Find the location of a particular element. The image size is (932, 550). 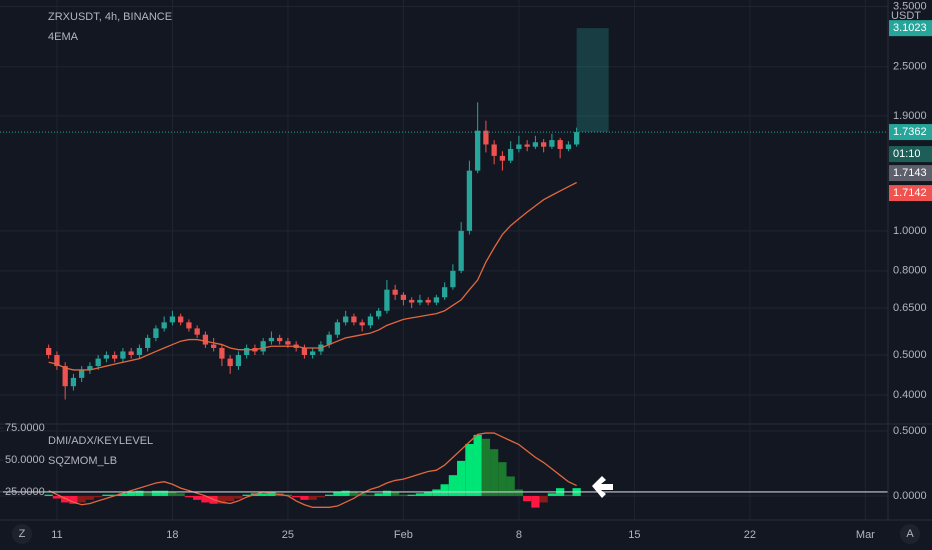

button-label: A is located at coordinates (910, 534).